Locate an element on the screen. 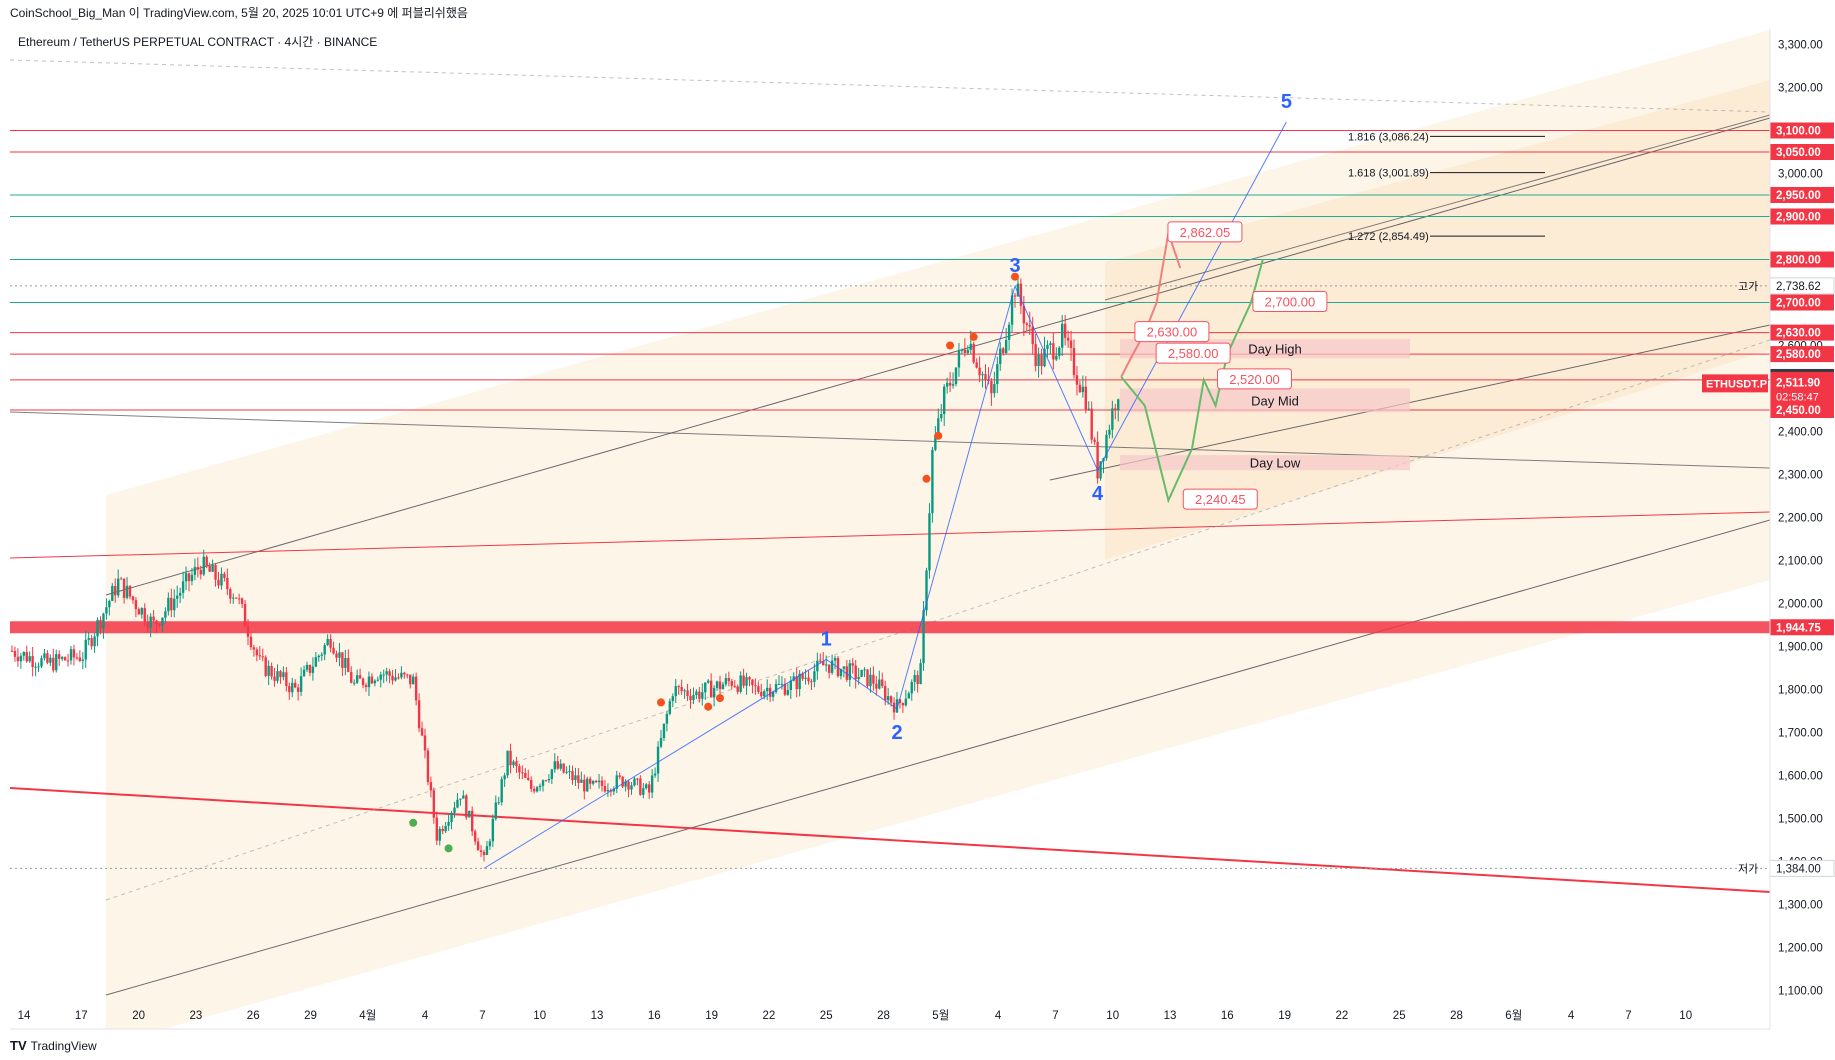 The width and height of the screenshot is (1835, 1060). fib-extension-label: 1.816 (3,086.24) is located at coordinates (1388, 137).